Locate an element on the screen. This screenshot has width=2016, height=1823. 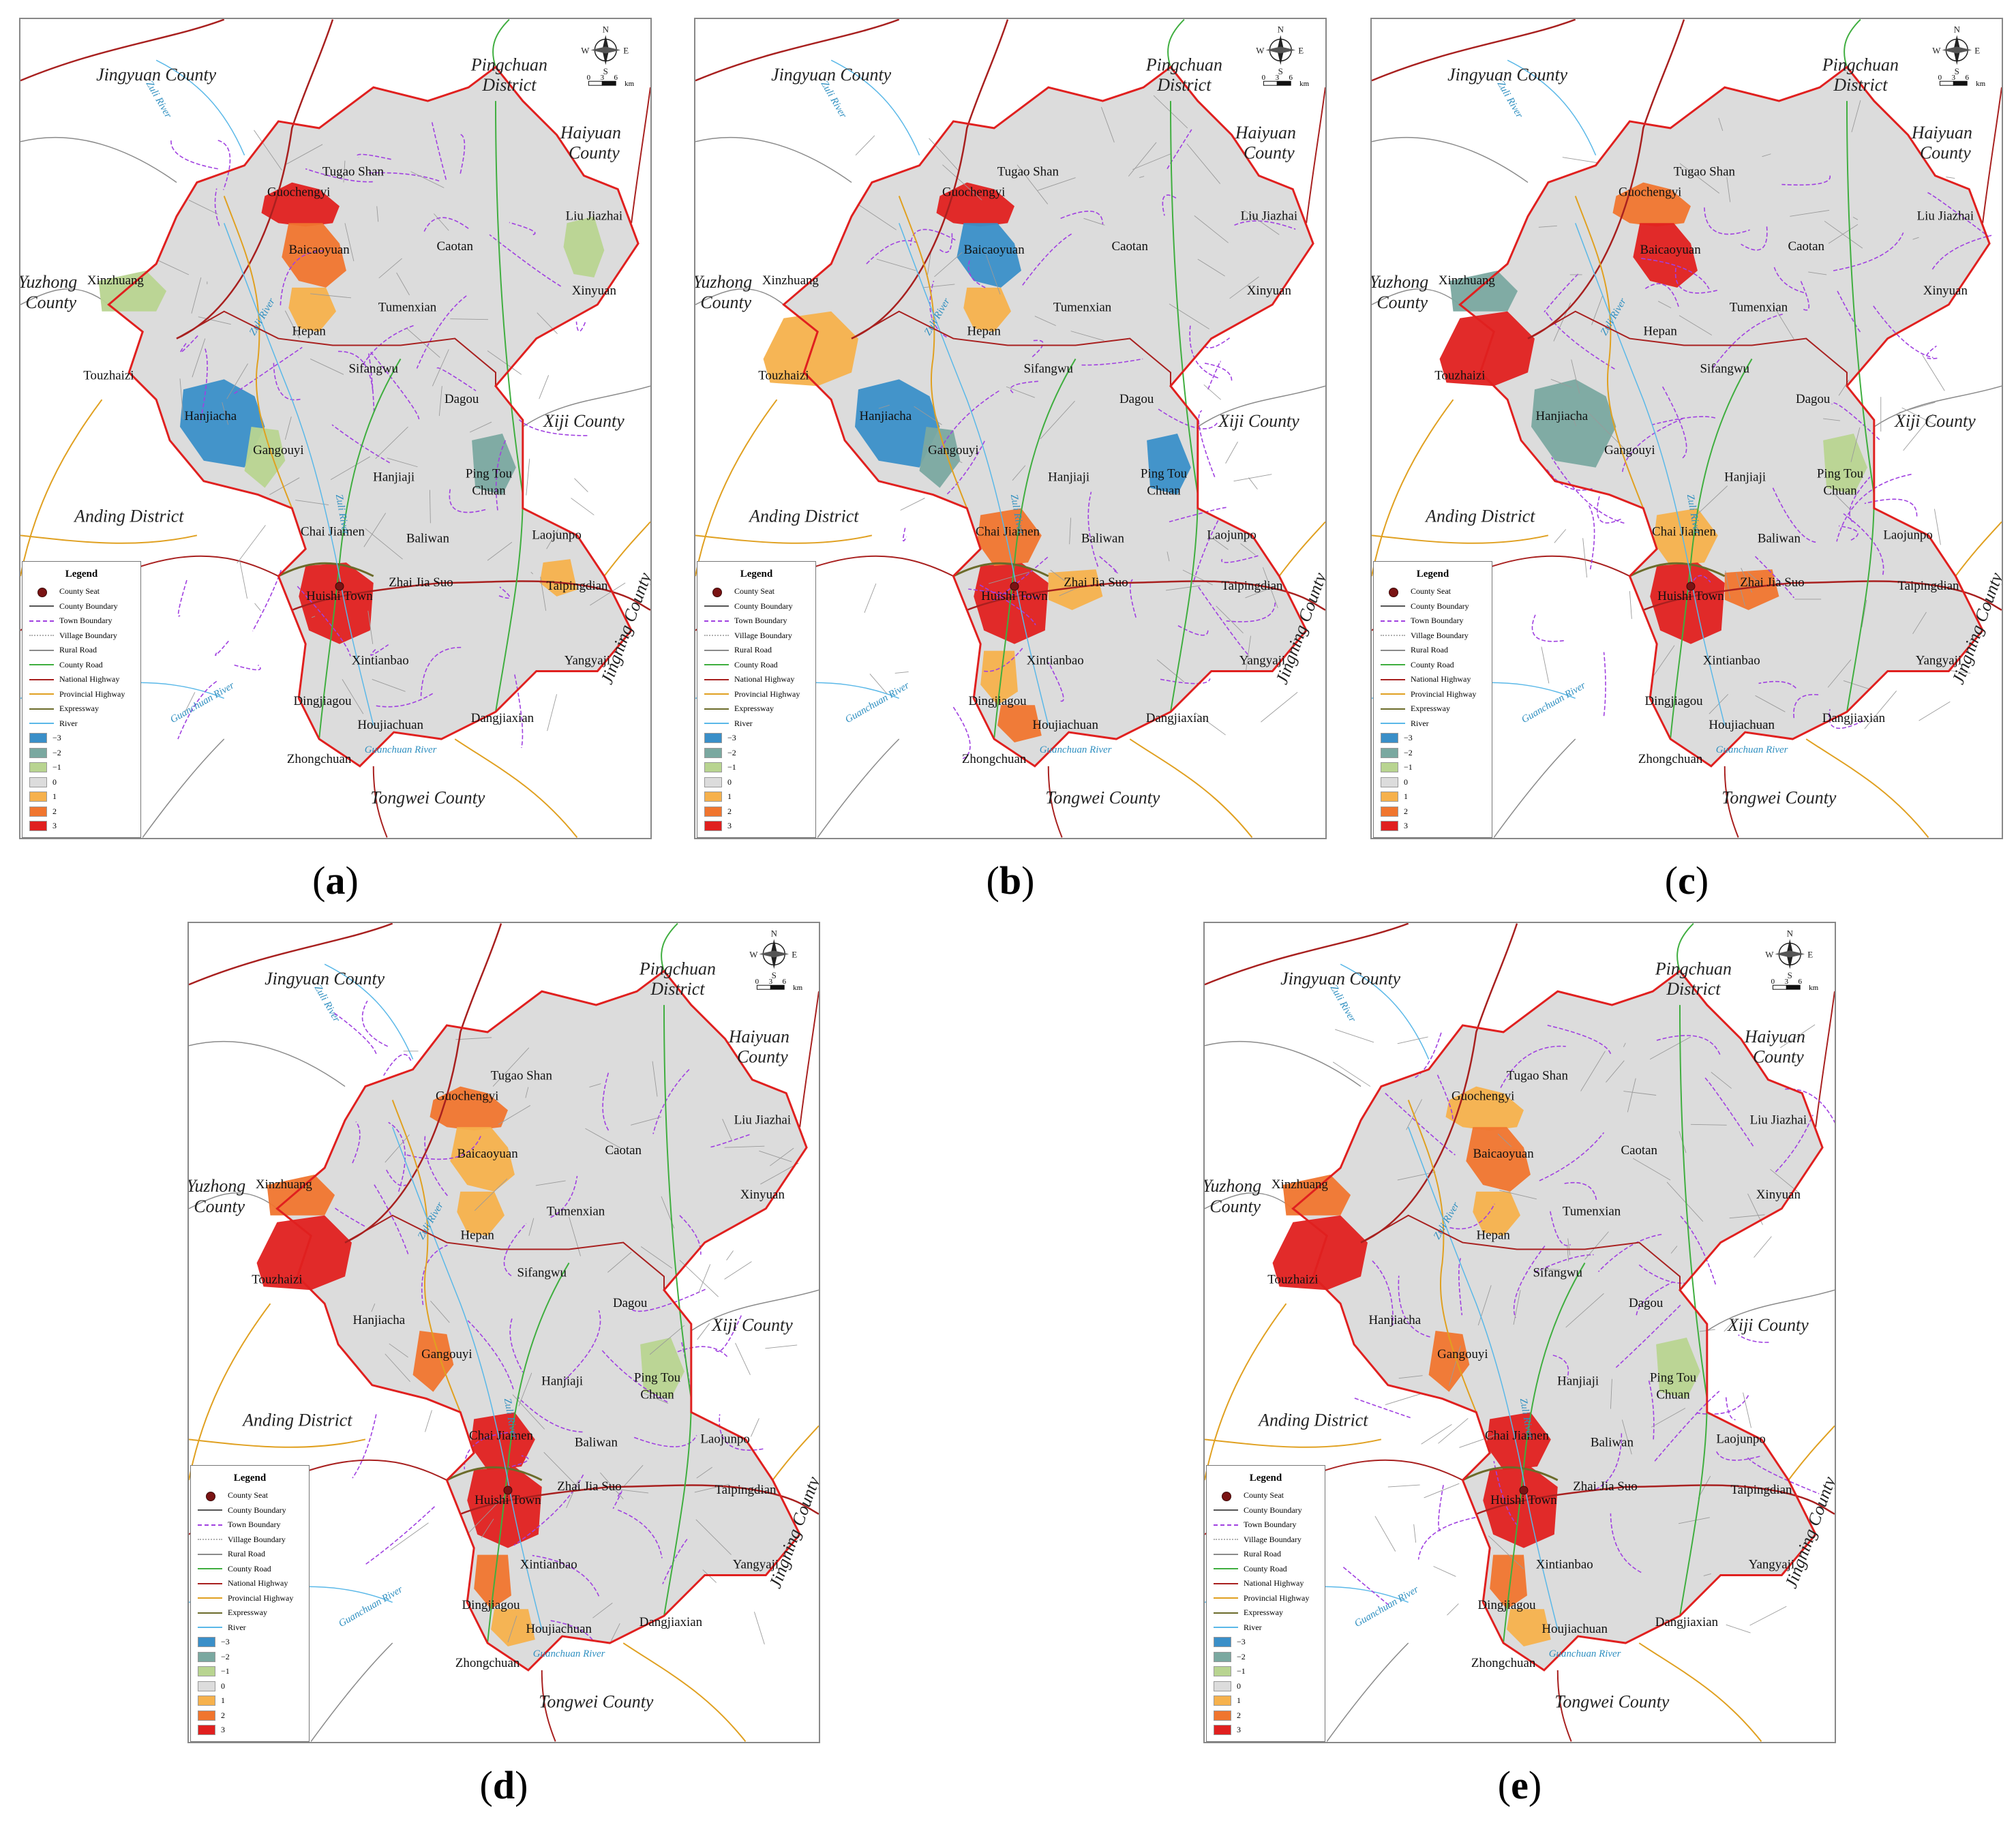
town-region-xinzhuang is located at coordinates (132, 291).